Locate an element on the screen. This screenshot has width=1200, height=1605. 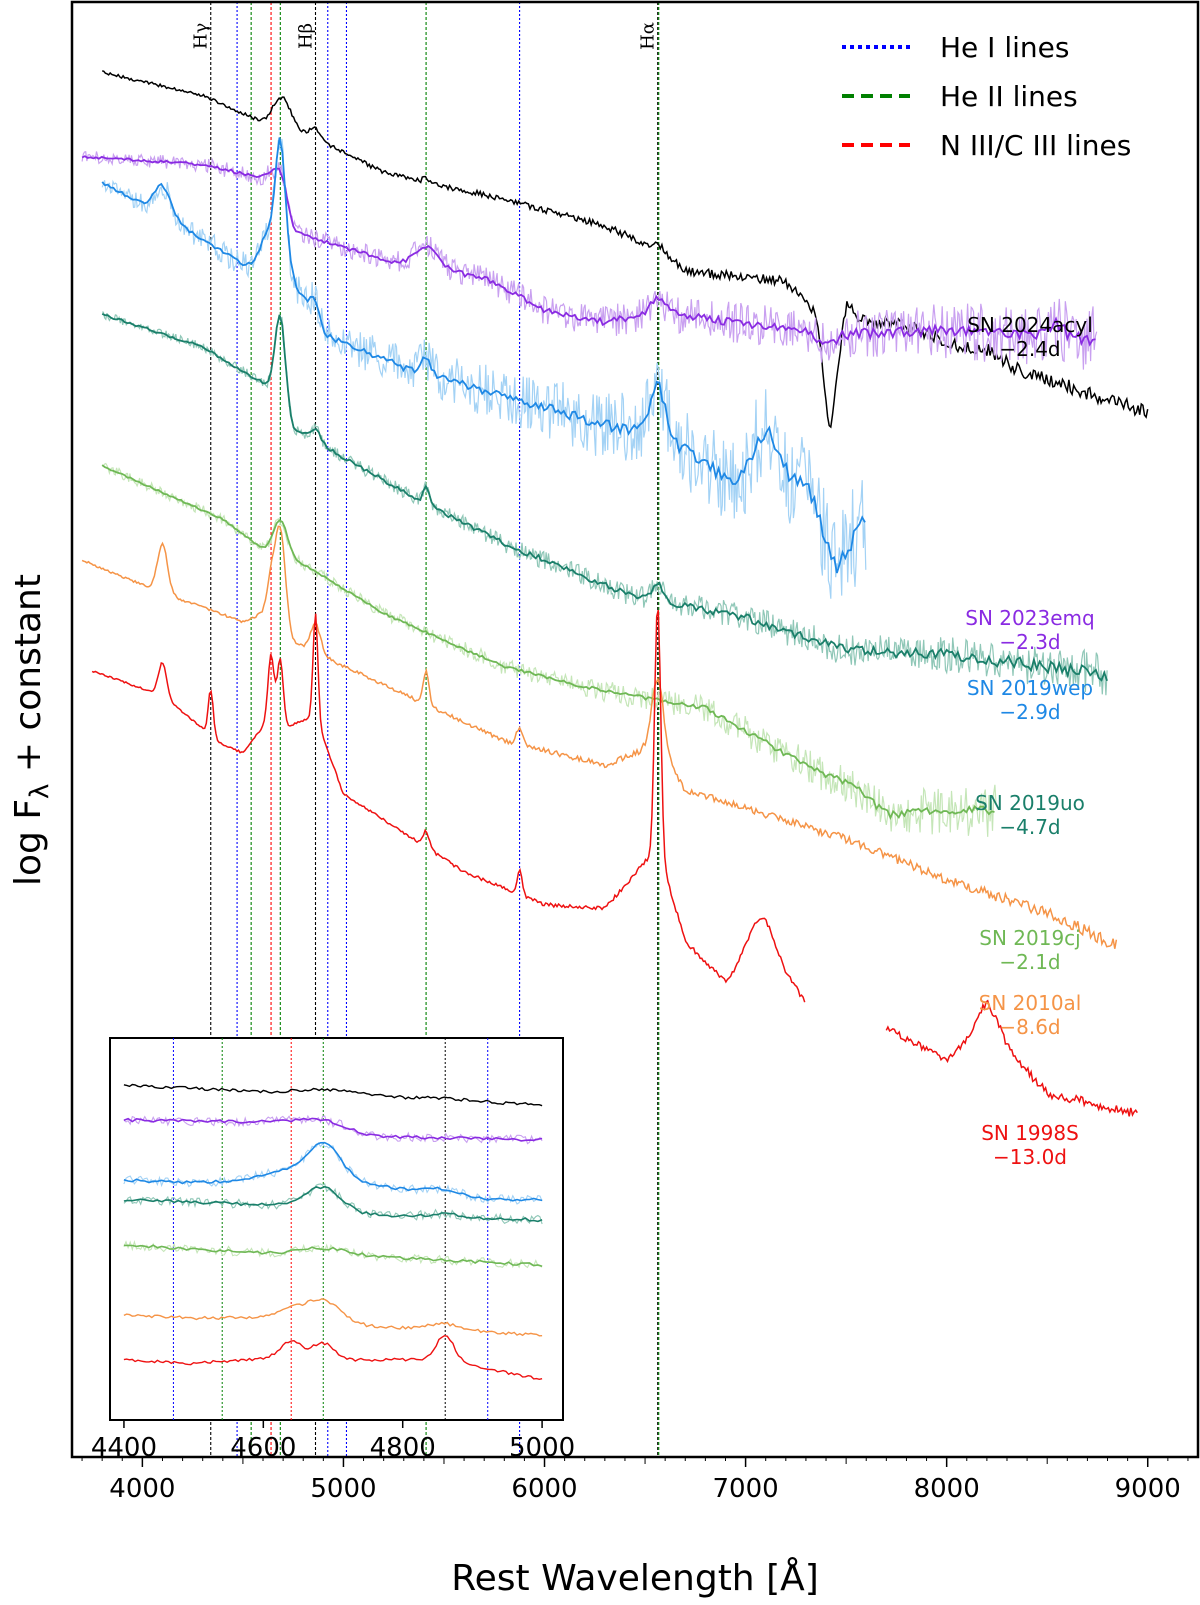
series-sn-2023emq is located at coordinates (589, 260).